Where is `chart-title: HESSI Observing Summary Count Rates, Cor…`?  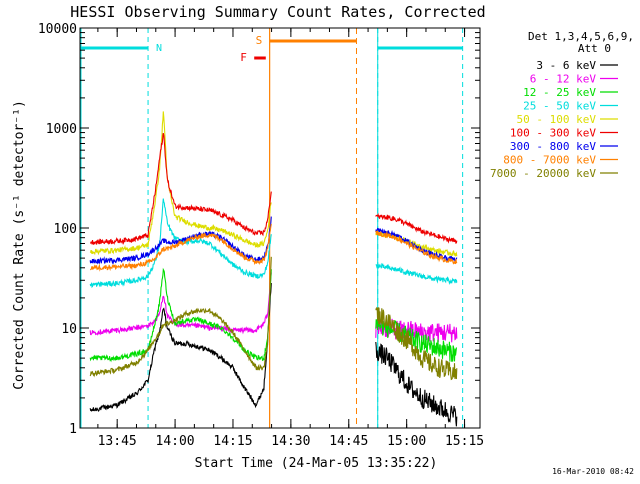 chart-title: HESSI Observing Summary Count Rates, Cor… is located at coordinates (277, 12).